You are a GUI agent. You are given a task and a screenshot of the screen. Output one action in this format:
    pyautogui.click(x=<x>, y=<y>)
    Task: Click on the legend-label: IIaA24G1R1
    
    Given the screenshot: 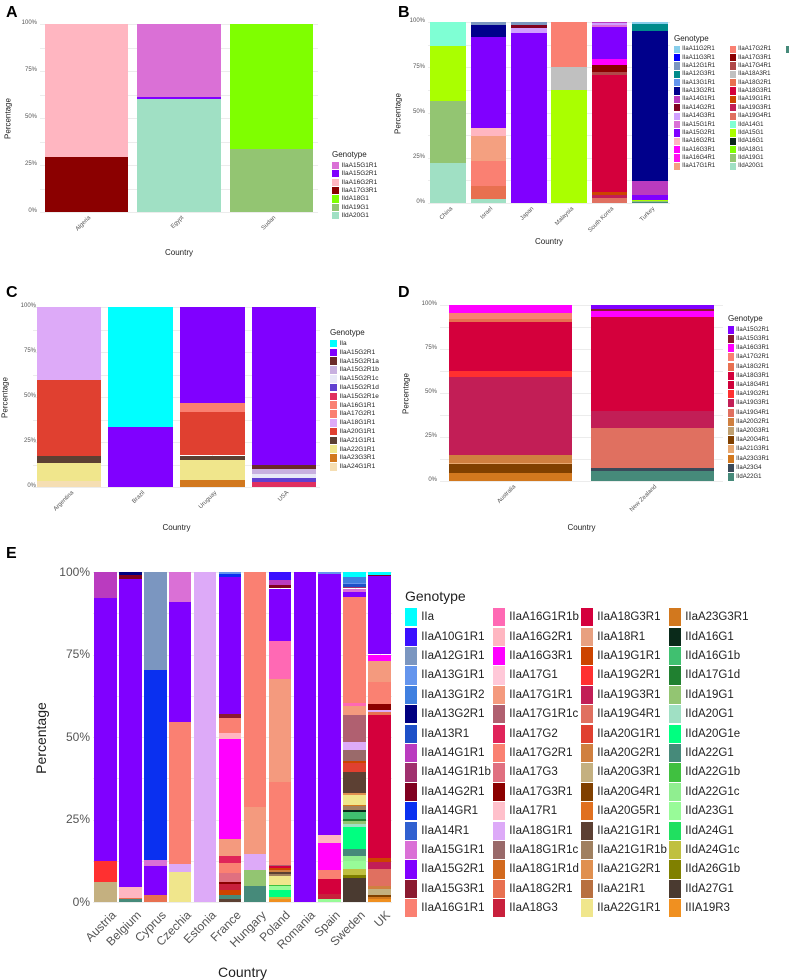 What is the action you would take?
    pyautogui.click(x=357, y=467)
    